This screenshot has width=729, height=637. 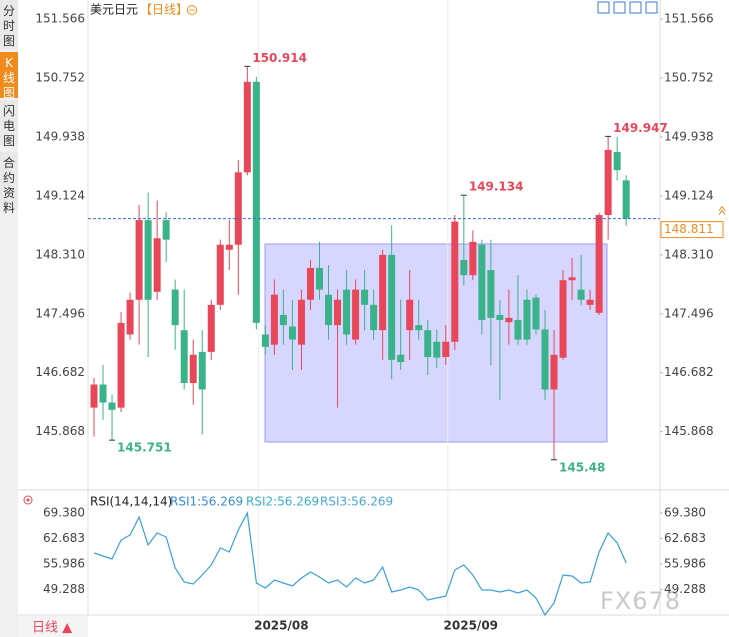 I want to click on rsi-tick-label: 55.986, so click(x=64, y=563).